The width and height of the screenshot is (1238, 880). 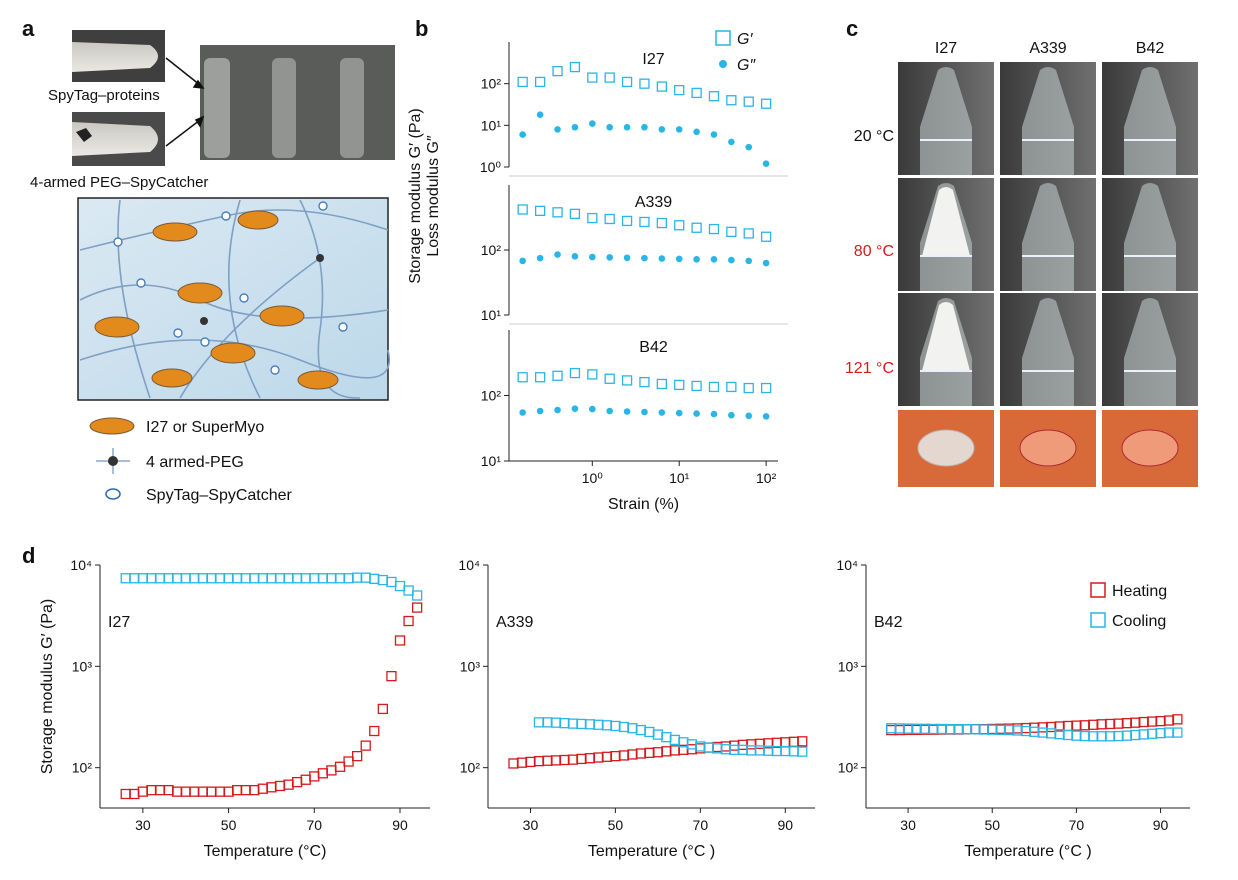 What do you see at coordinates (491, 167) in the screenshot?
I see `y-tick-label: 10⁰` at bounding box center [491, 167].